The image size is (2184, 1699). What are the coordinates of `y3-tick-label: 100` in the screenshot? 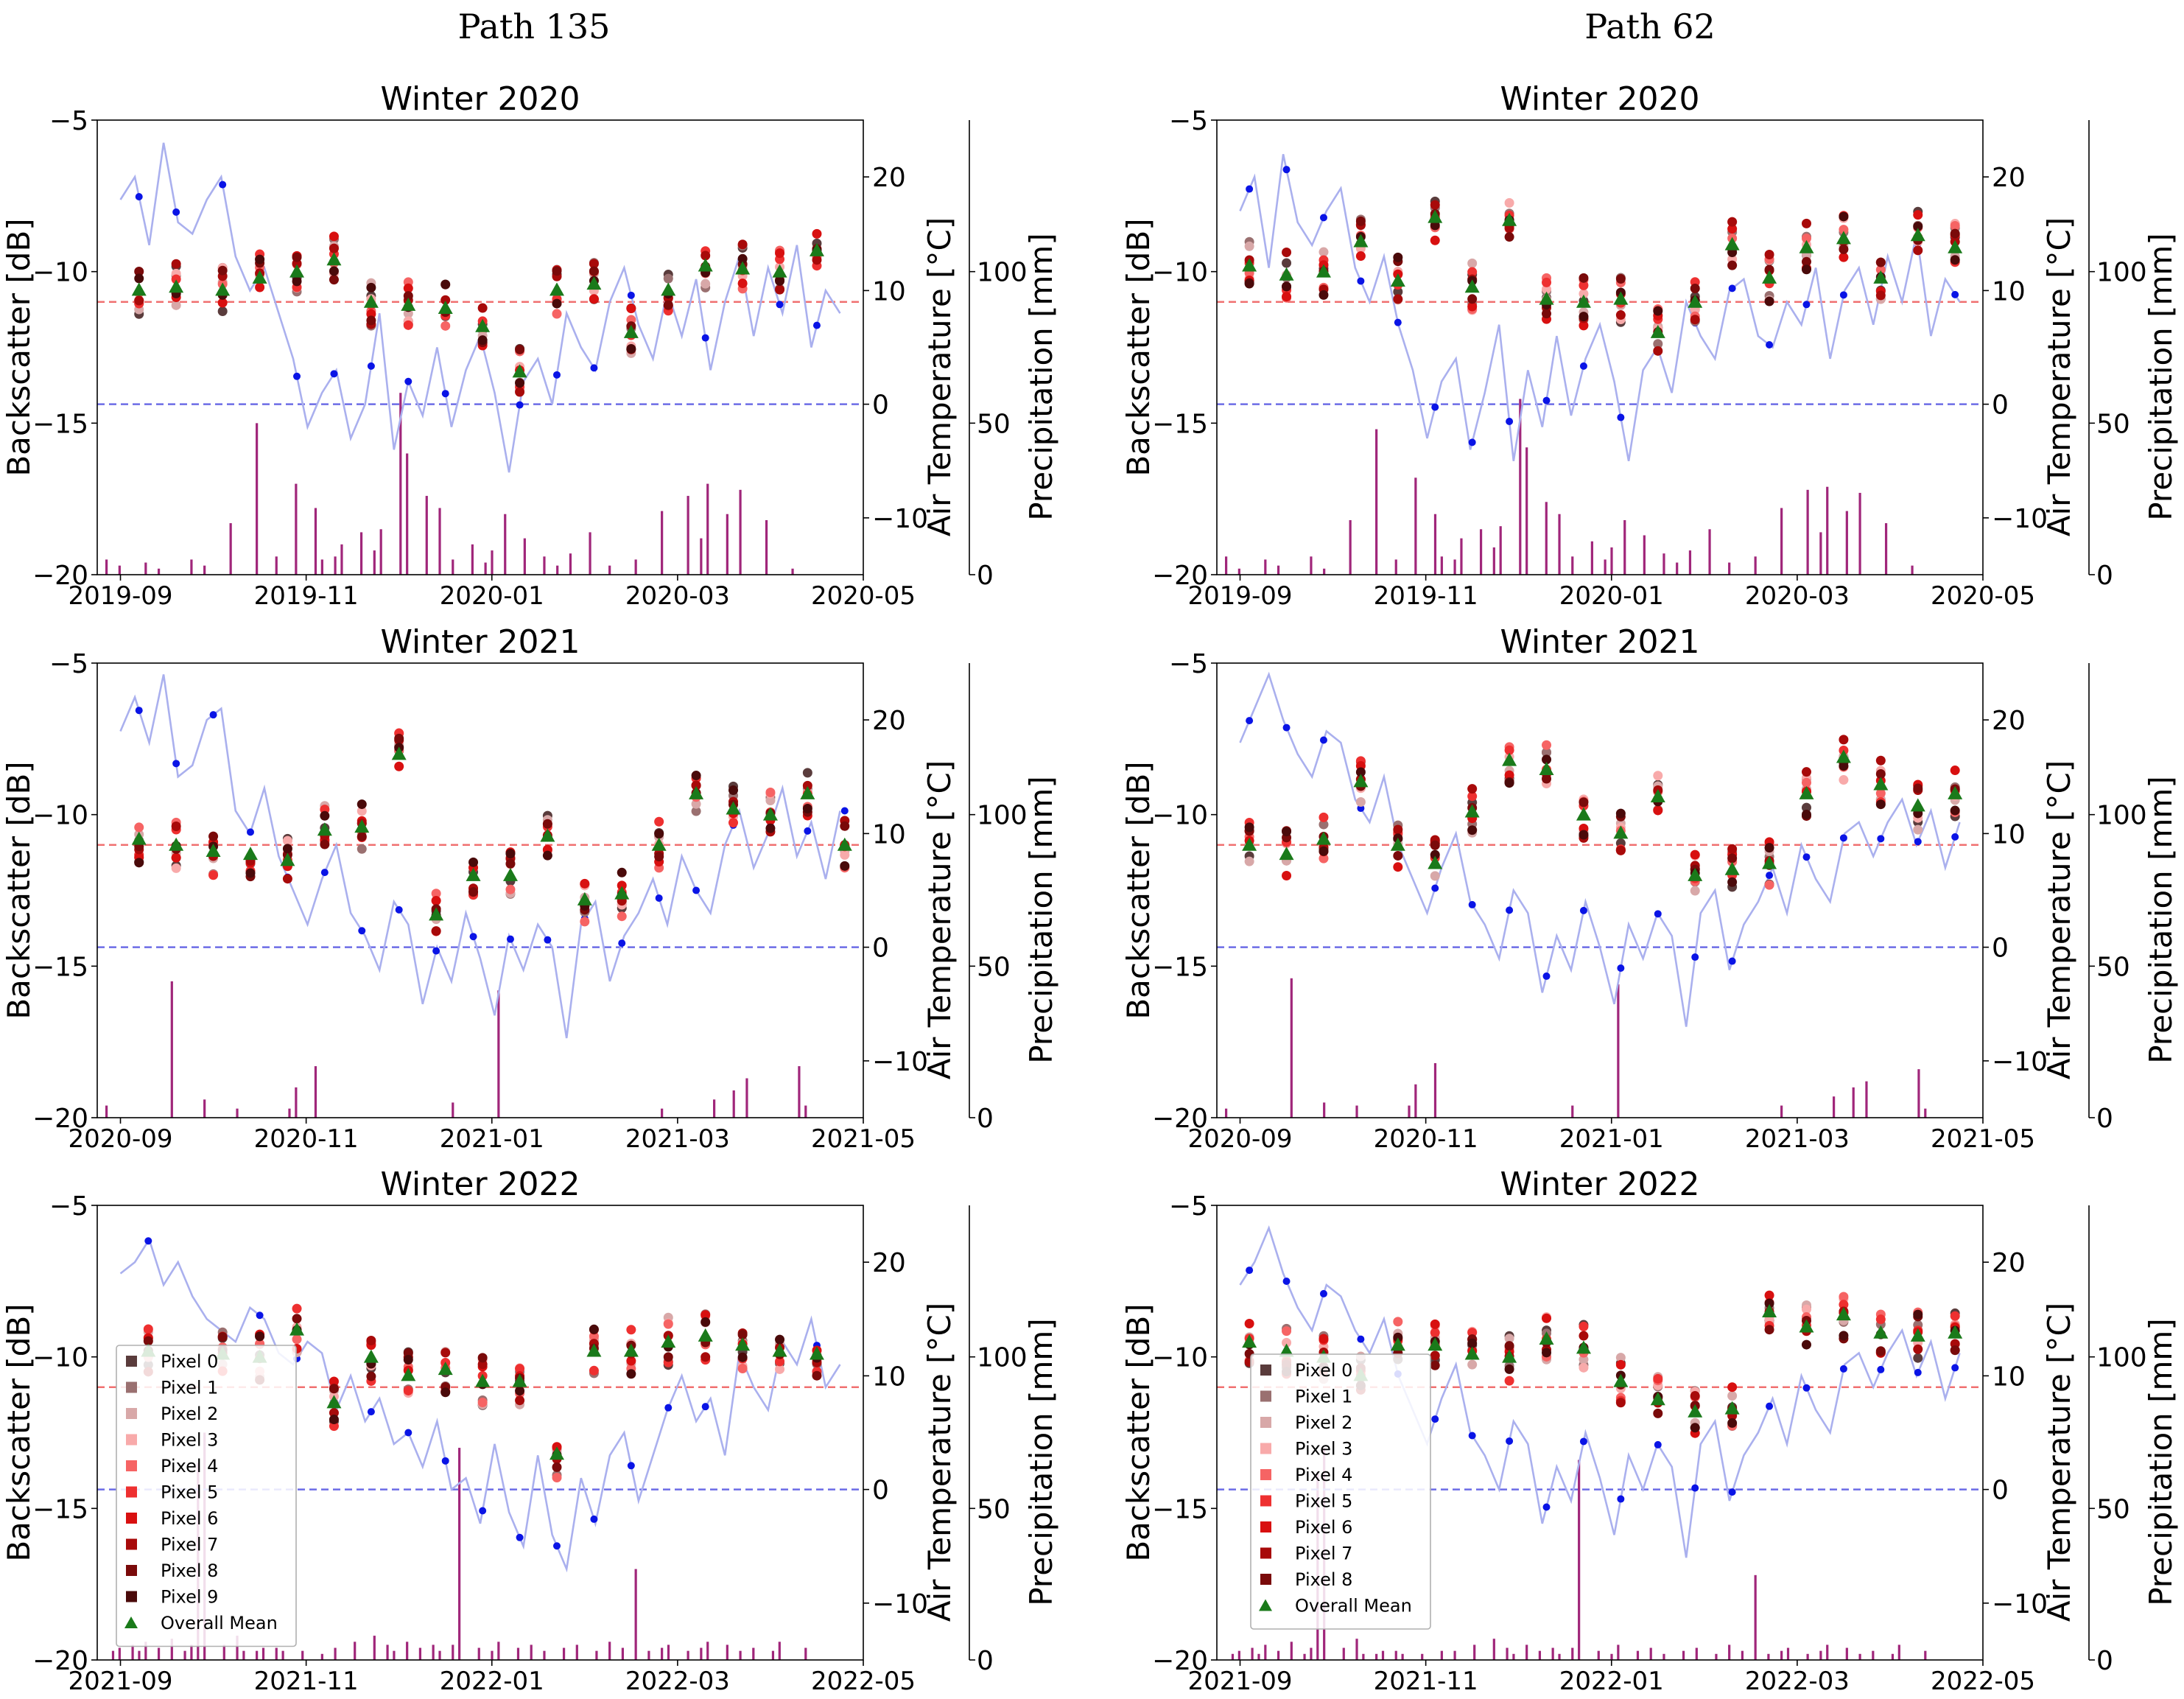 It's located at (1003, 1358).